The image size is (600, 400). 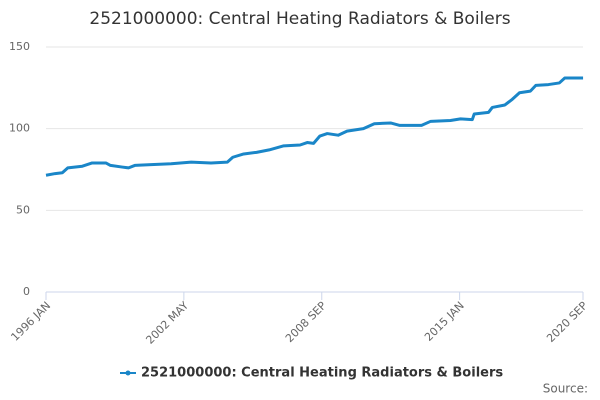 I want to click on legend-marker-dot, so click(x=128, y=373).